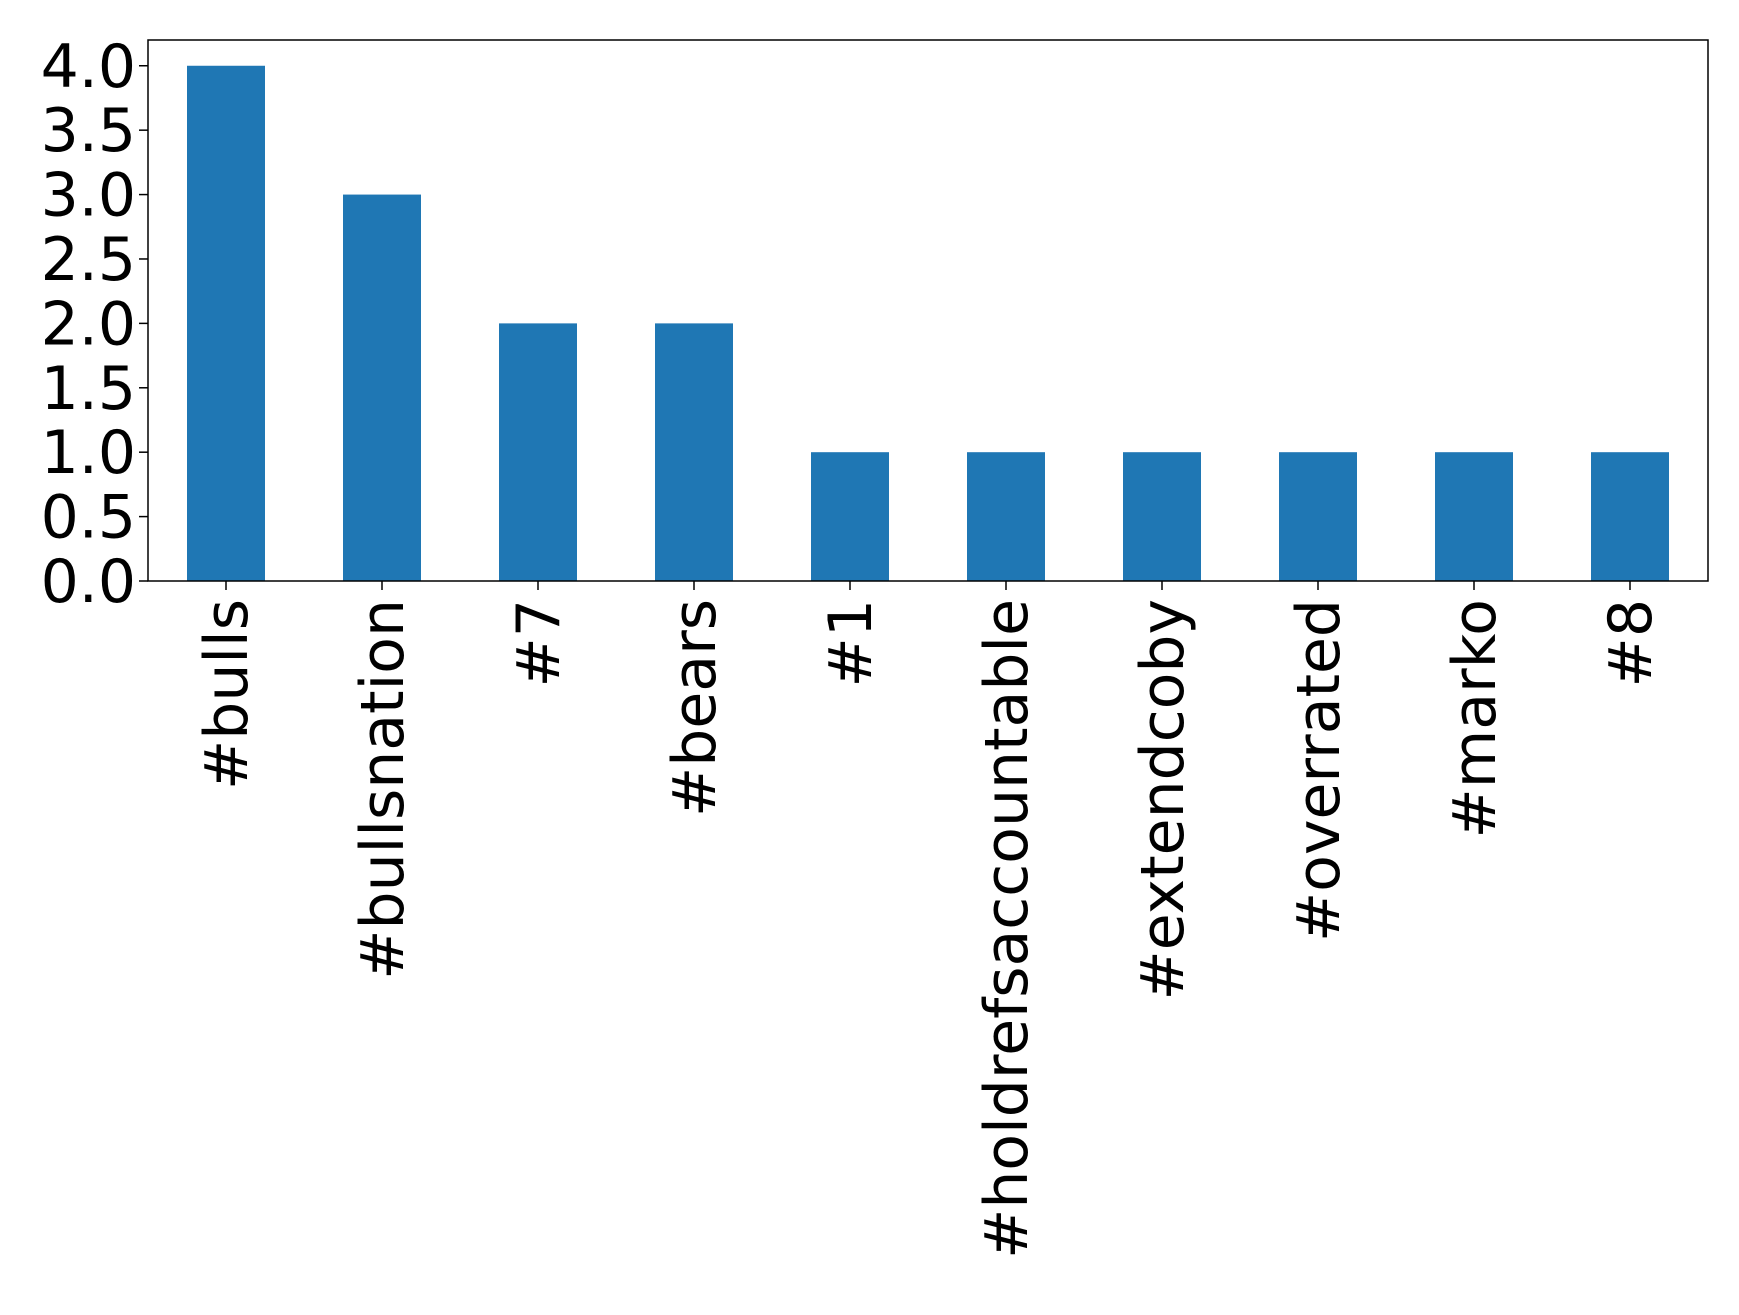 This screenshot has width=1739, height=1315. Describe the element at coordinates (1631, 643) in the screenshot. I see `x-tick-label: #8` at that location.